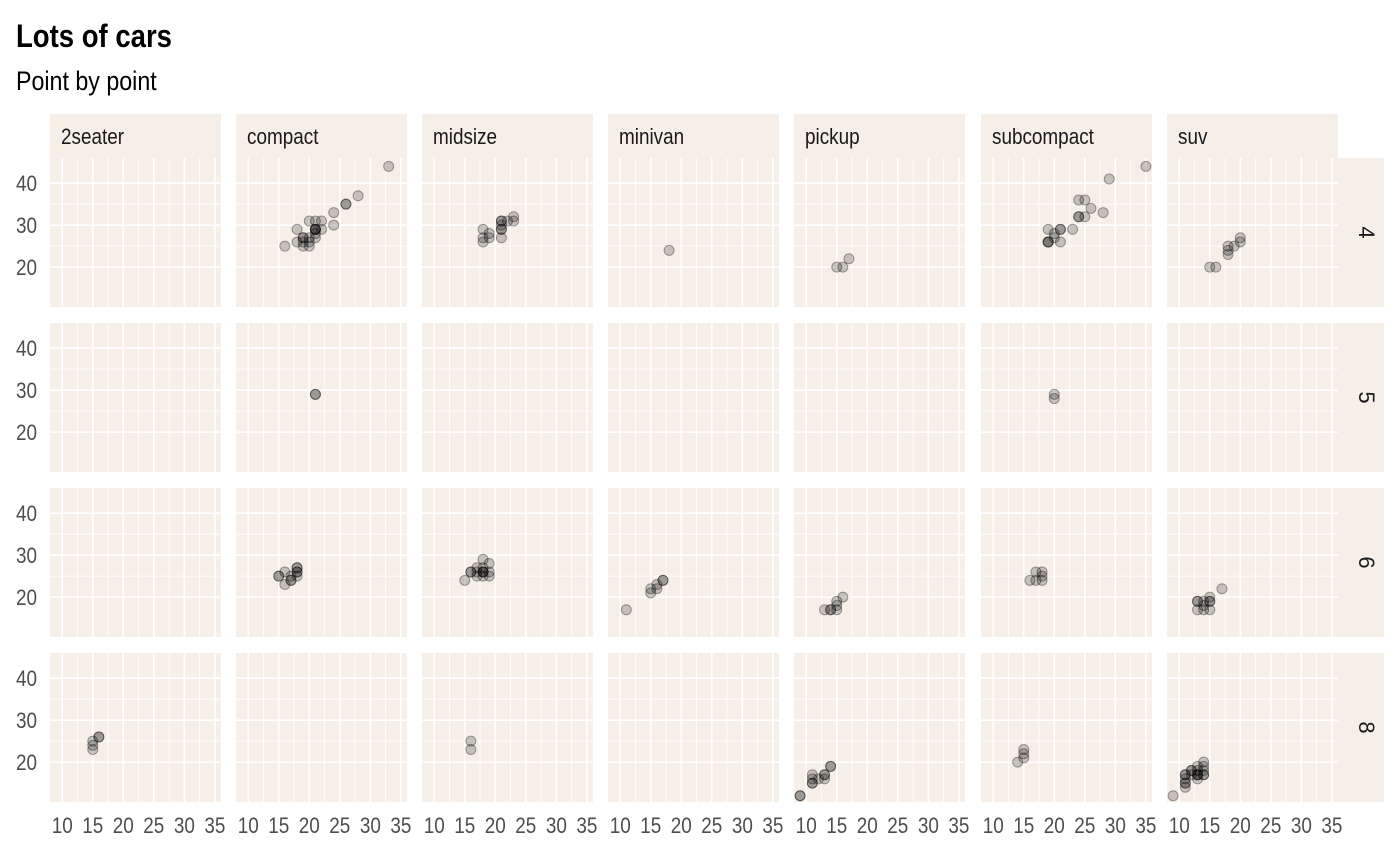 Image resolution: width=1400 pixels, height=865 pixels. I want to click on y-tick-label: 20, so click(26, 598).